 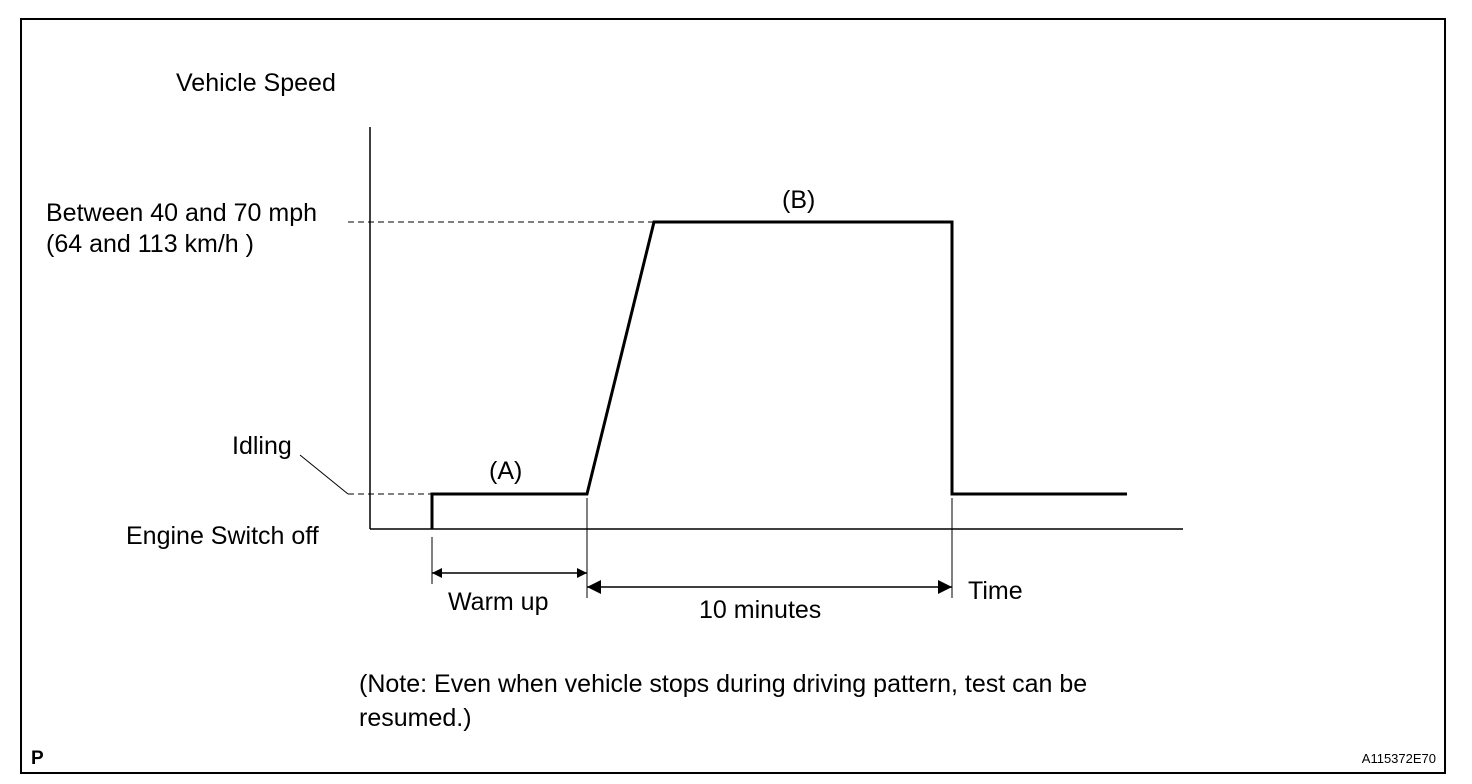 What do you see at coordinates (798, 200) in the screenshot?
I see `segment-b-label: (B)` at bounding box center [798, 200].